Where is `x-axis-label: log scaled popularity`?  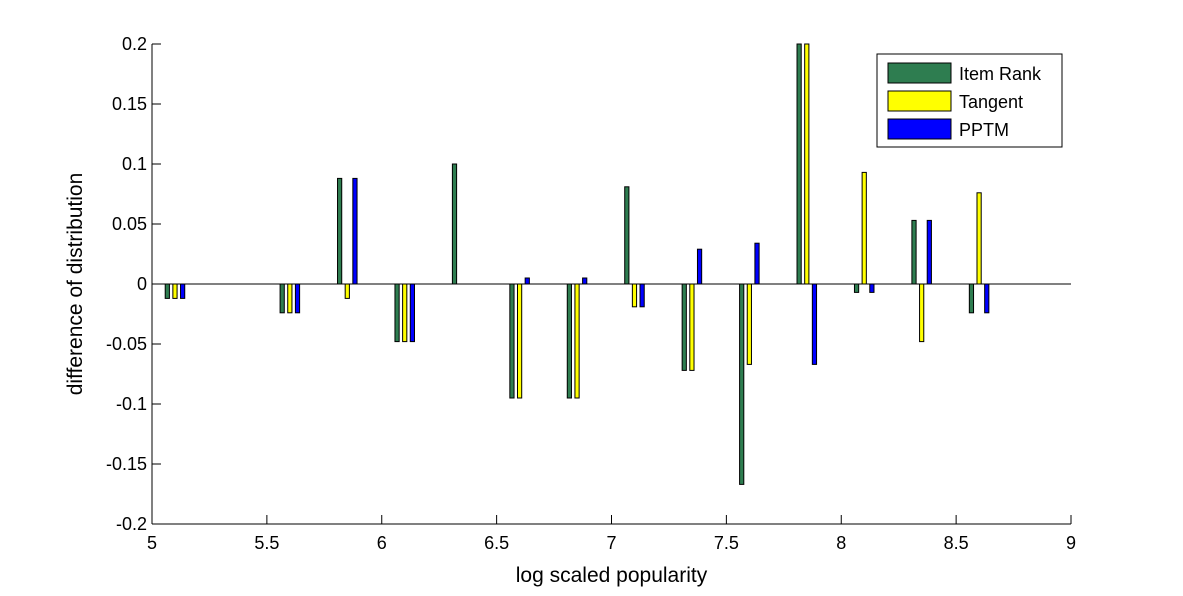 x-axis-label: log scaled popularity is located at coordinates (612, 575).